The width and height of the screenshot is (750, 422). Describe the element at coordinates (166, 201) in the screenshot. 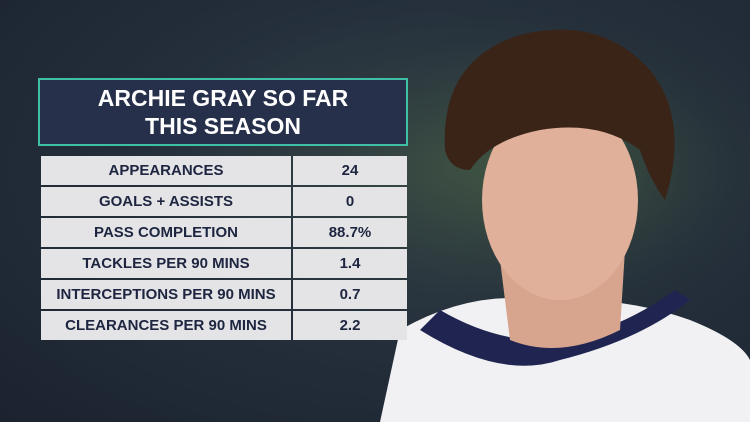

I see `stat-label: GOALS + ASSISTS` at that location.